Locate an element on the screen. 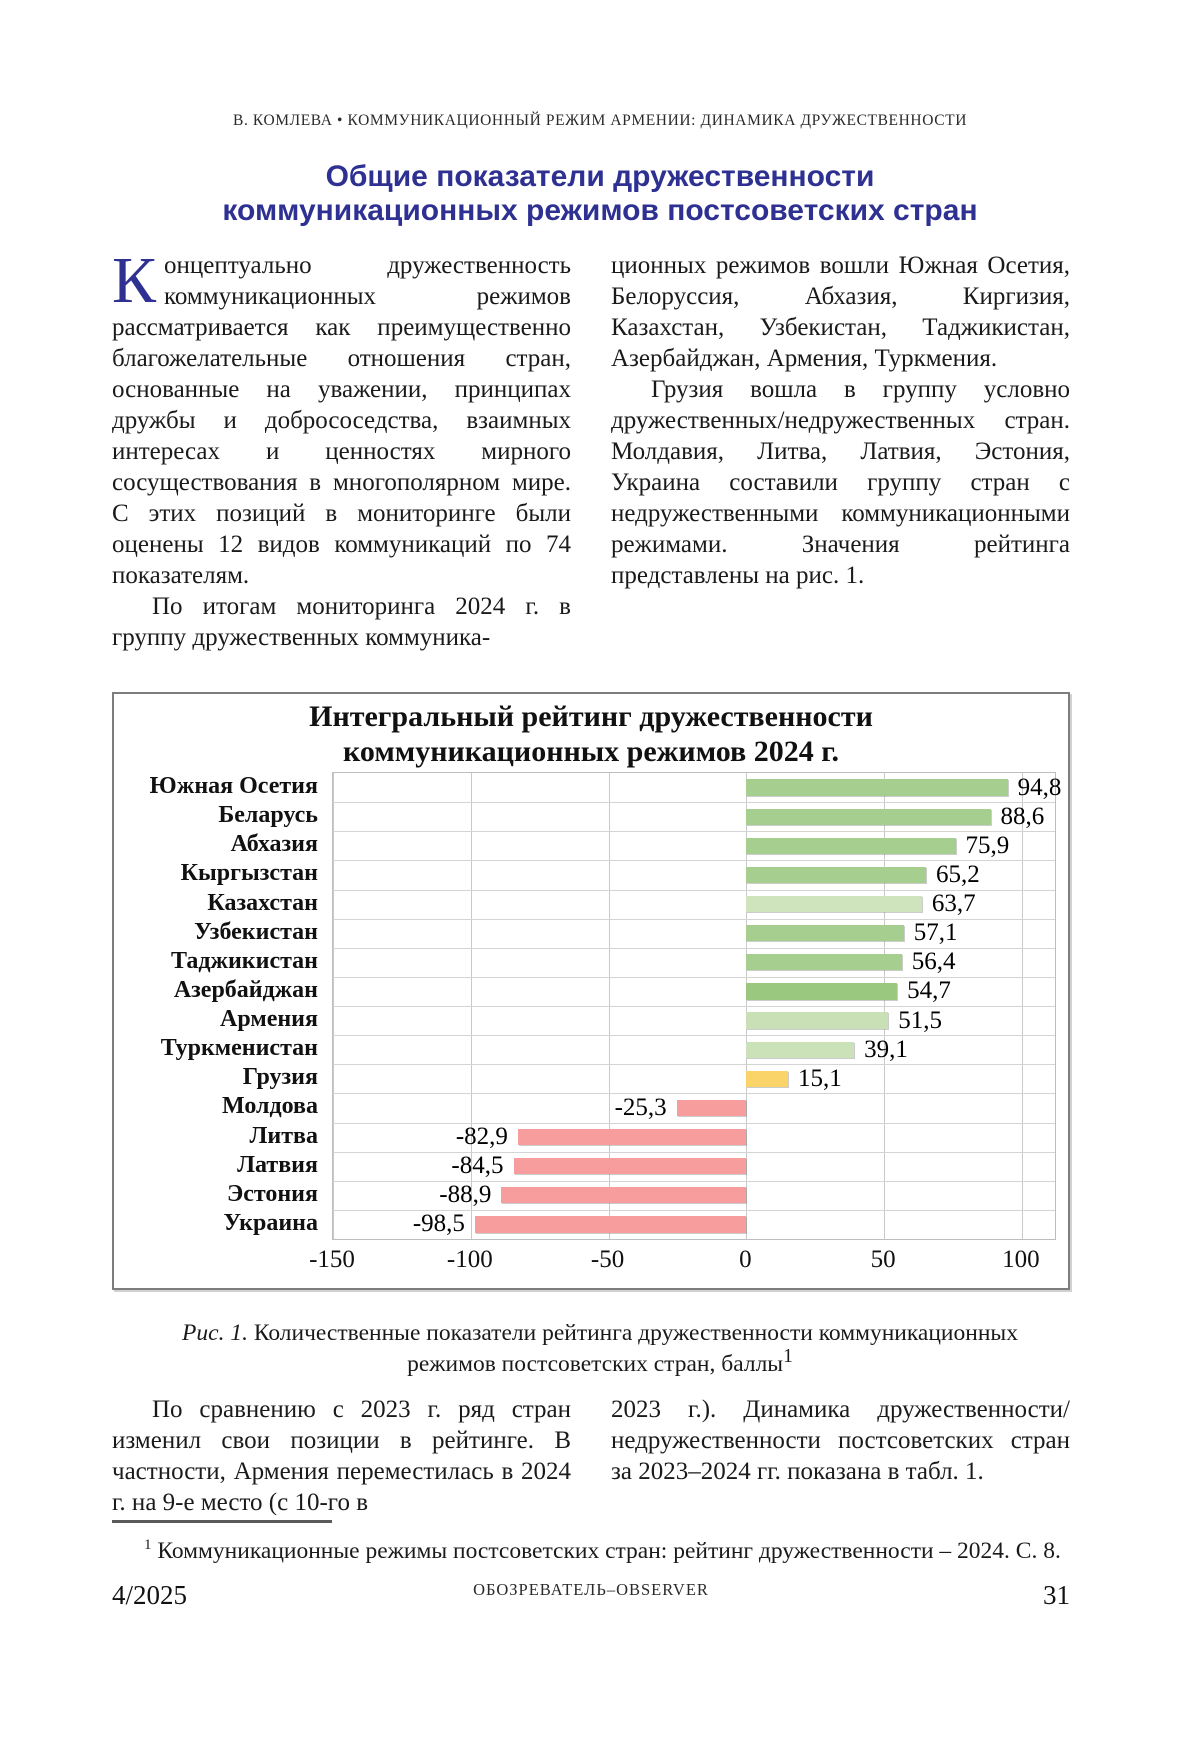 The width and height of the screenshot is (1200, 1747). chart-value-label: -25,3 is located at coordinates (640, 1107).